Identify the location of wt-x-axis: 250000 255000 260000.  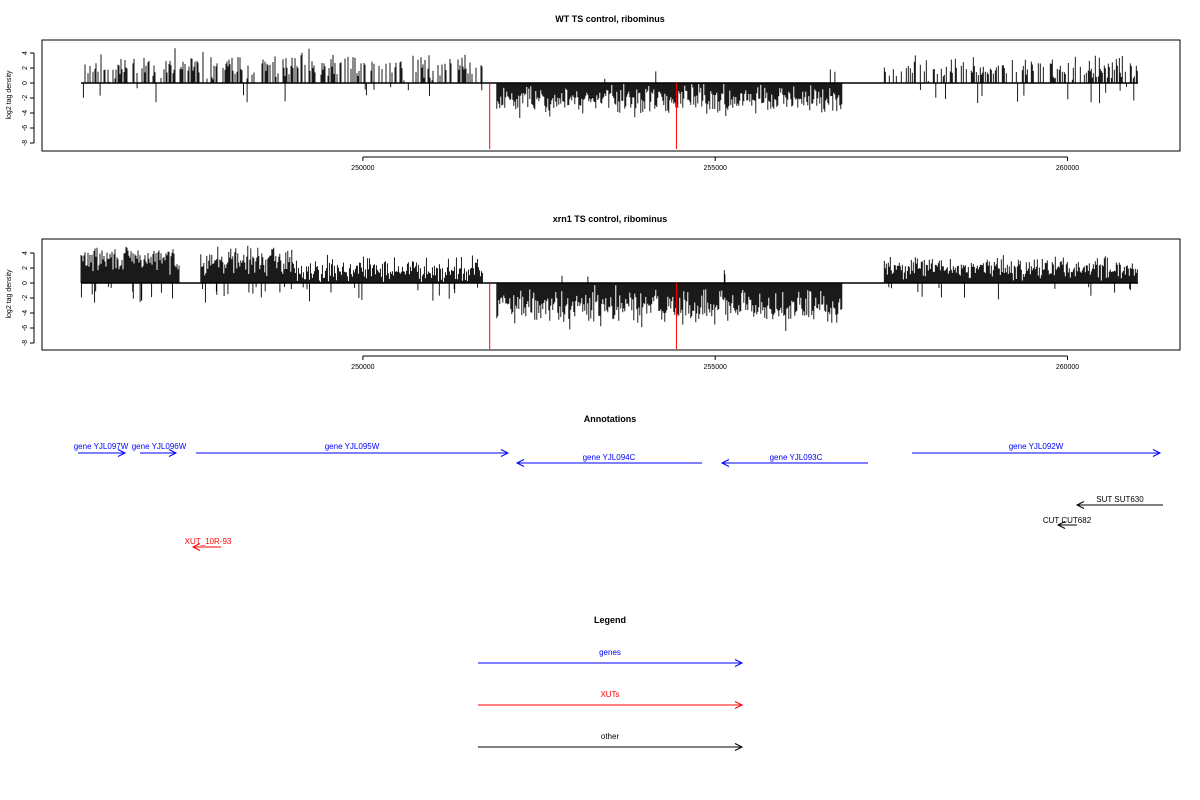
(715, 164).